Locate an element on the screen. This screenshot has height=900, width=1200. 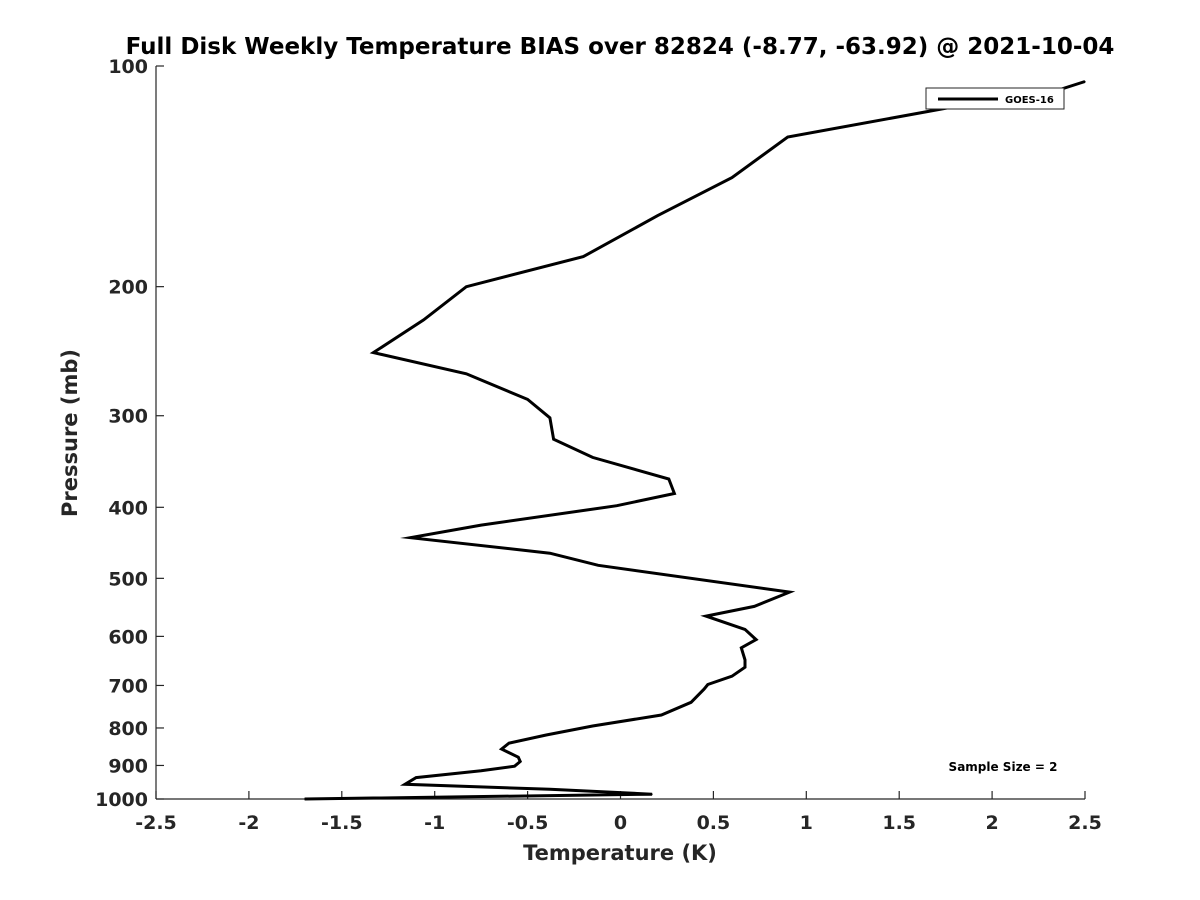
y-tick-label: 300 is located at coordinates (128, 417).